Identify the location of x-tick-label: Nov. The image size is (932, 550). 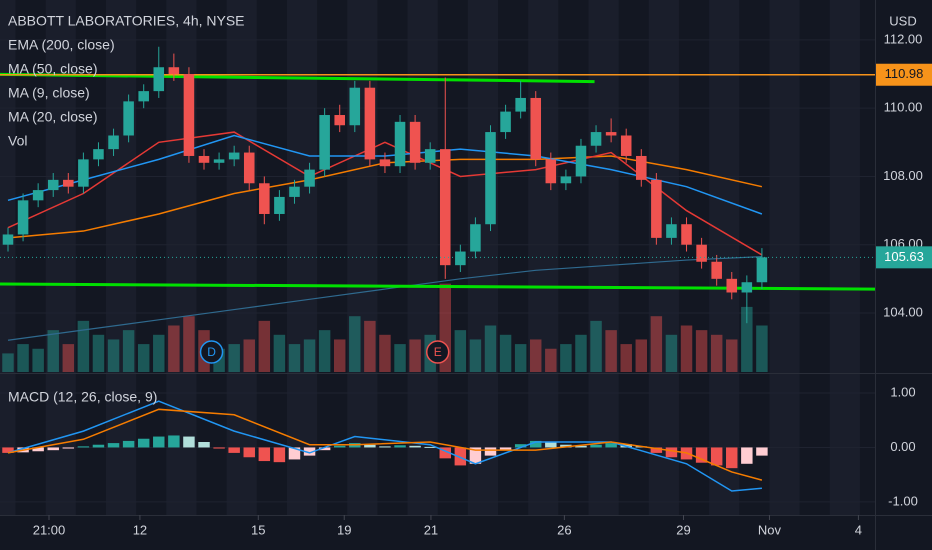
(770, 529).